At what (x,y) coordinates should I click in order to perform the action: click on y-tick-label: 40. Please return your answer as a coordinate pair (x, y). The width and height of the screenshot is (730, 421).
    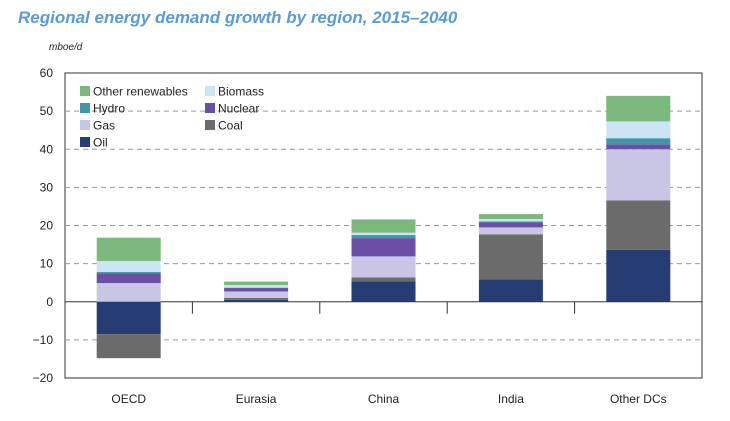
    Looking at the image, I should click on (47, 149).